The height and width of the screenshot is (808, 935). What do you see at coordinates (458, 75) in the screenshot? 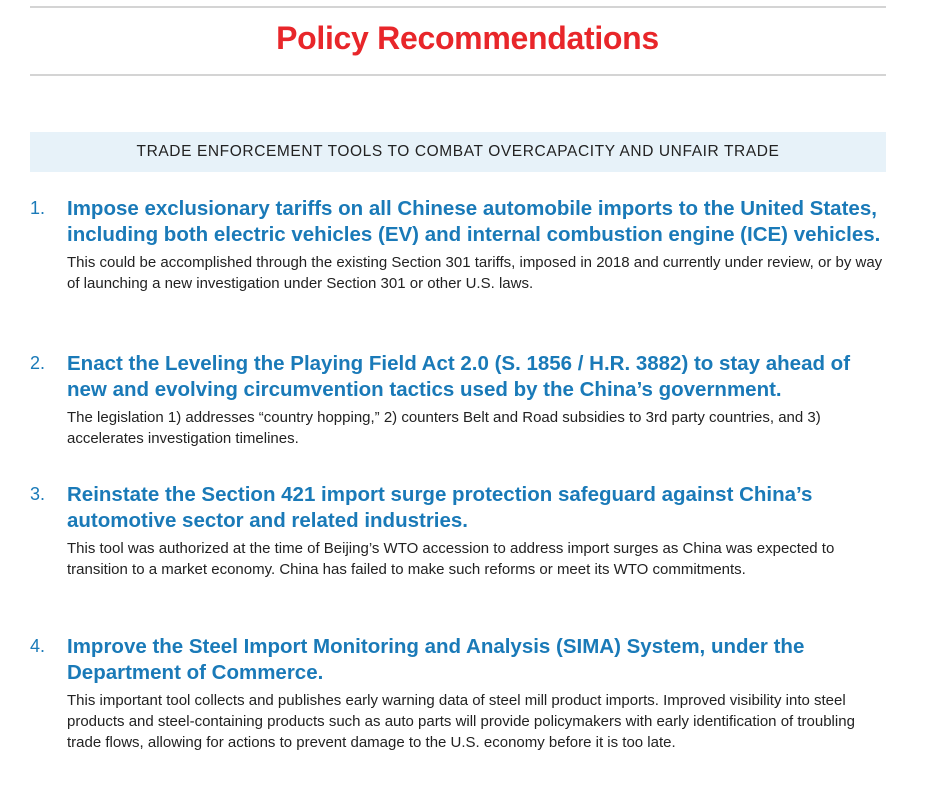
I see `title-rule` at bounding box center [458, 75].